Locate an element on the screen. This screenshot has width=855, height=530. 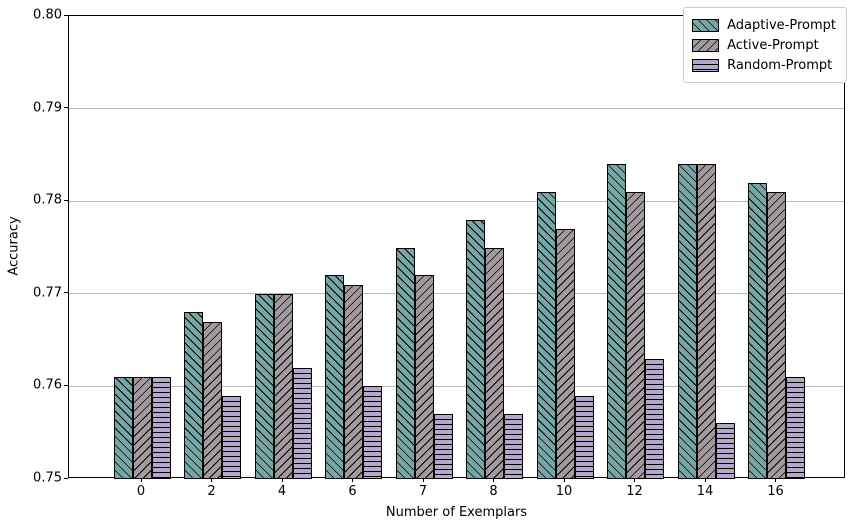
x-tick-label: 0 is located at coordinates (141, 491).